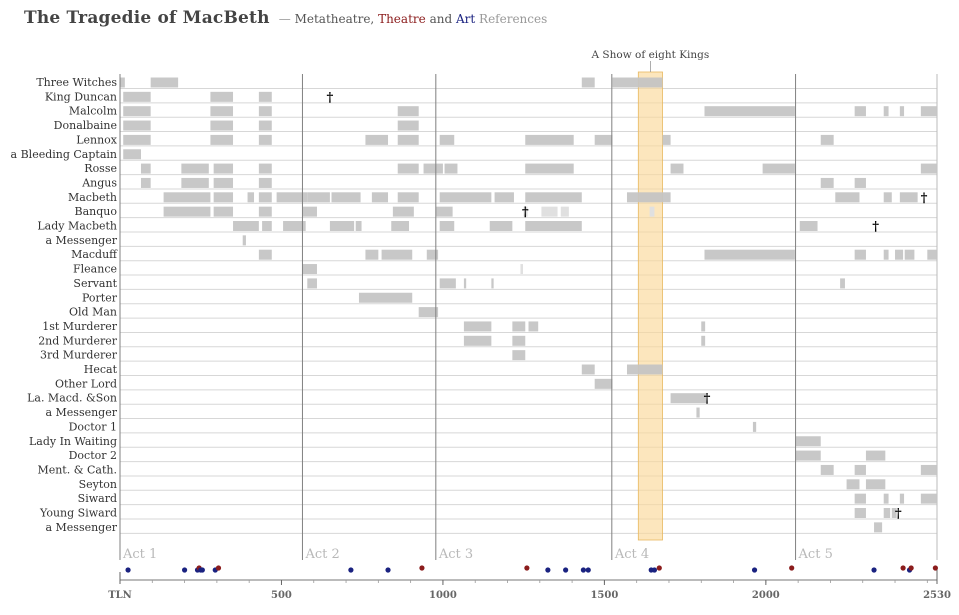 This screenshot has width=959, height=615. Describe the element at coordinates (937, 595) in the screenshot. I see `x-tick-label: 2530` at that location.